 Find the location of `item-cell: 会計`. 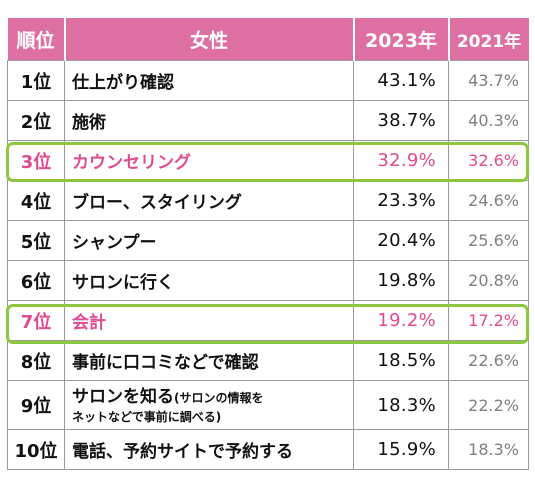

item-cell: 会計 is located at coordinates (209, 320).